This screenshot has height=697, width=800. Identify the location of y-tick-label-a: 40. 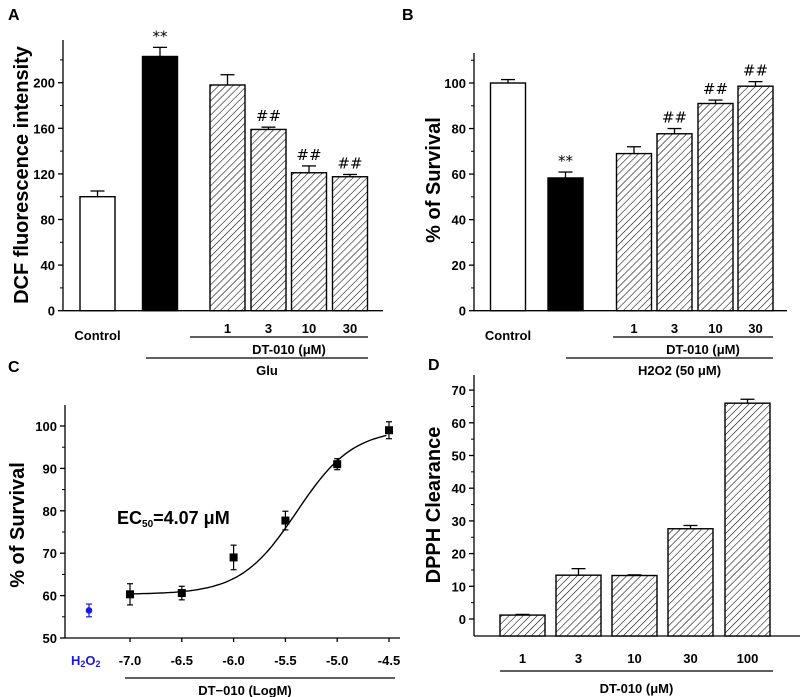
(48, 265).